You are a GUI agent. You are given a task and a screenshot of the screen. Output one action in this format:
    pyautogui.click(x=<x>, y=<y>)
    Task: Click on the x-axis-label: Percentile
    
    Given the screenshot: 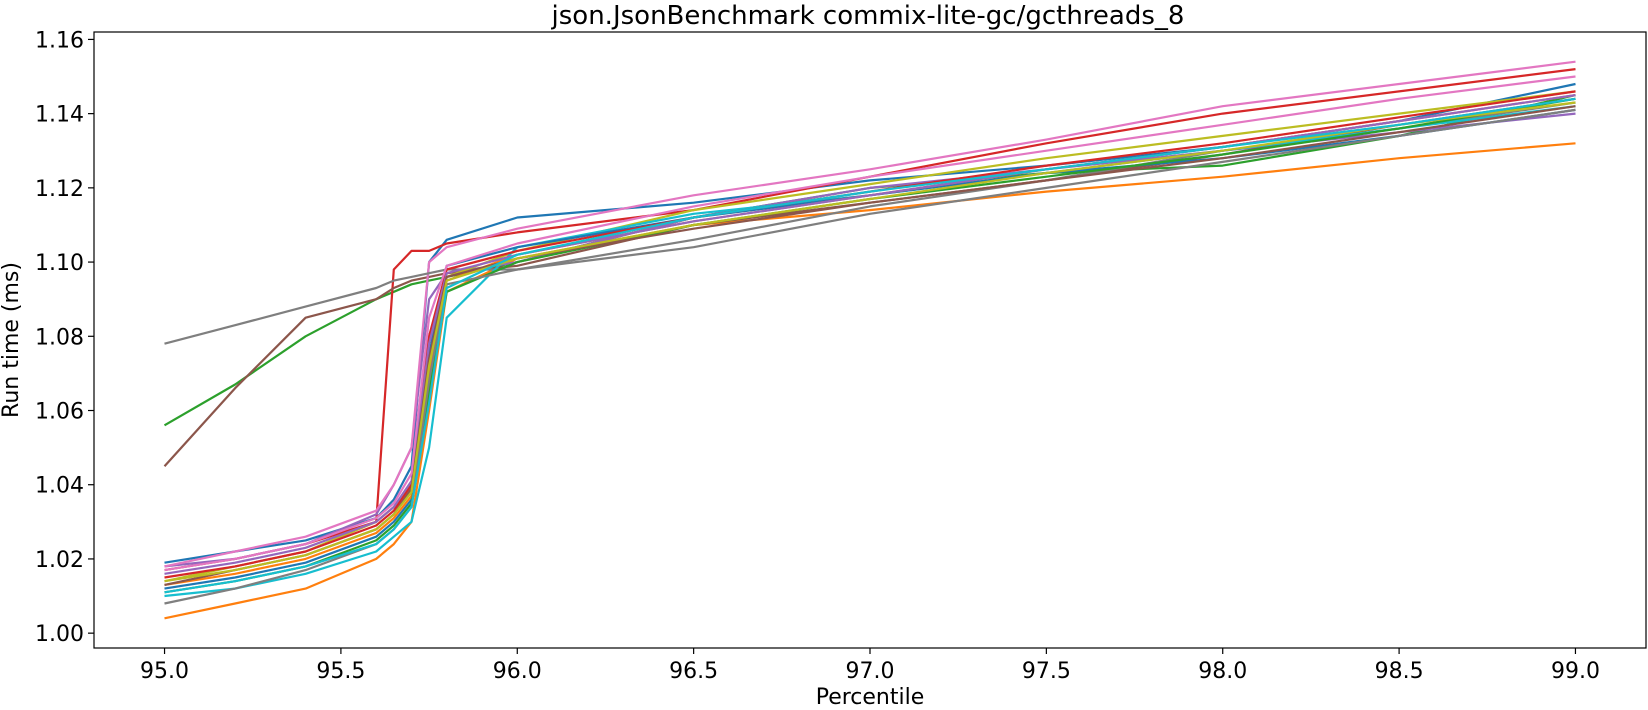 What is the action you would take?
    pyautogui.click(x=870, y=697)
    